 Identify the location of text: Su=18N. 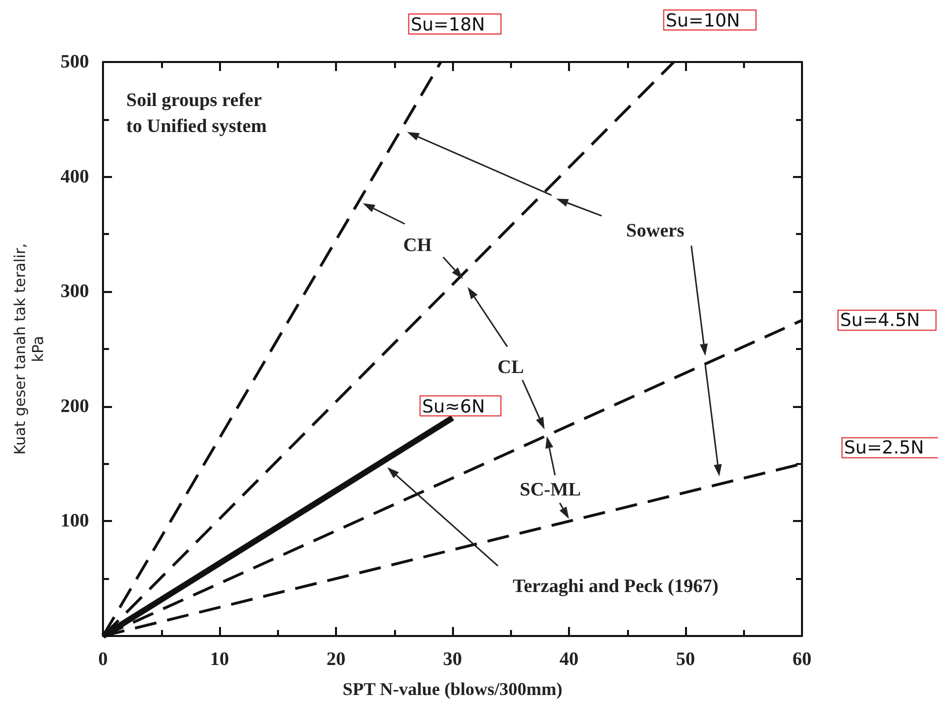
(447, 25).